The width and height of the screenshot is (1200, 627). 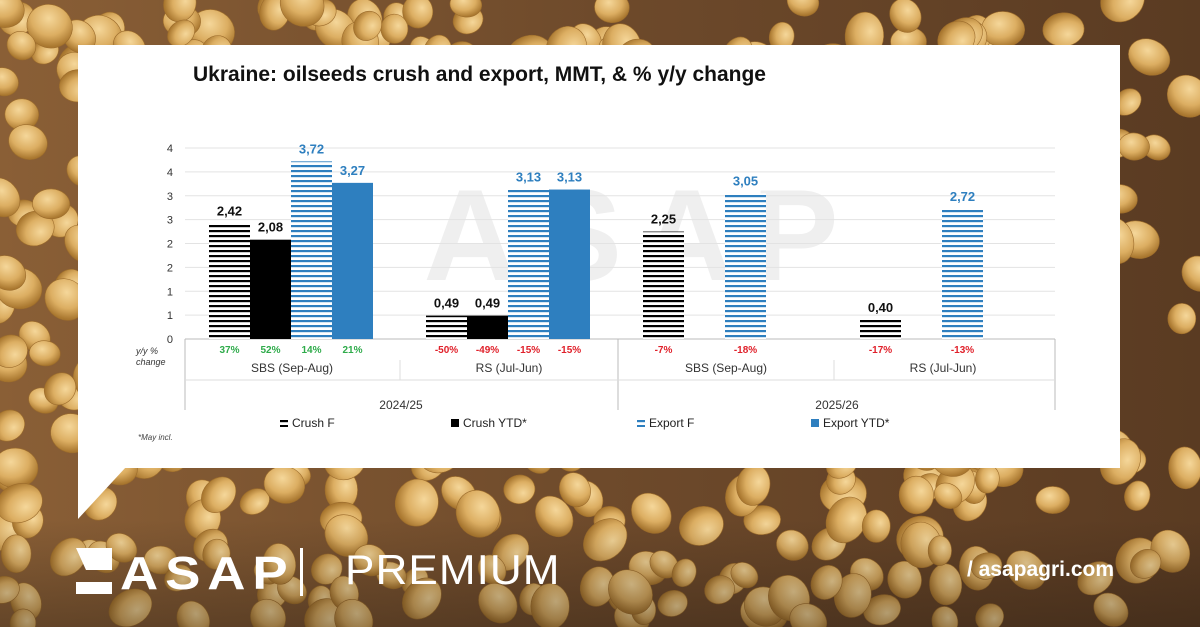 I want to click on data-label: 3,13, so click(x=569, y=177).